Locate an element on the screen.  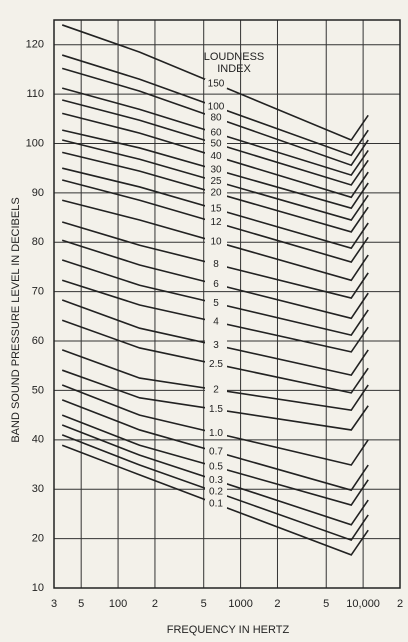
y-tick-label: 110 is located at coordinates (35, 94).